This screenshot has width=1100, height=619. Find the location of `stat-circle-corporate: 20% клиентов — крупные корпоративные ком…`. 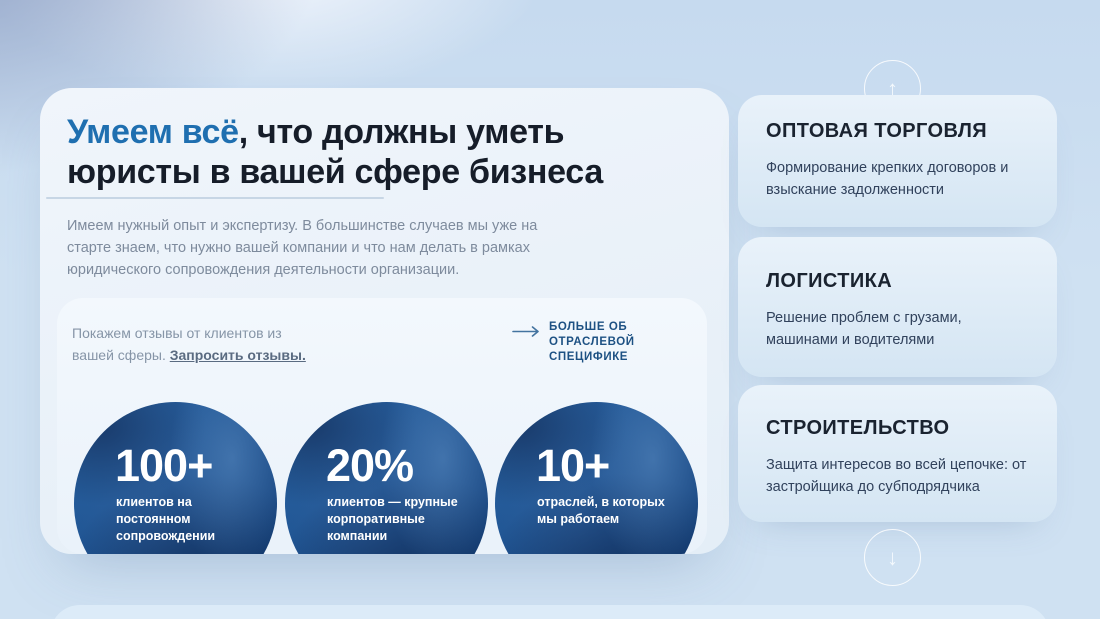

stat-circle-corporate: 20% клиентов — крупные корпоративные ком… is located at coordinates (386, 478).